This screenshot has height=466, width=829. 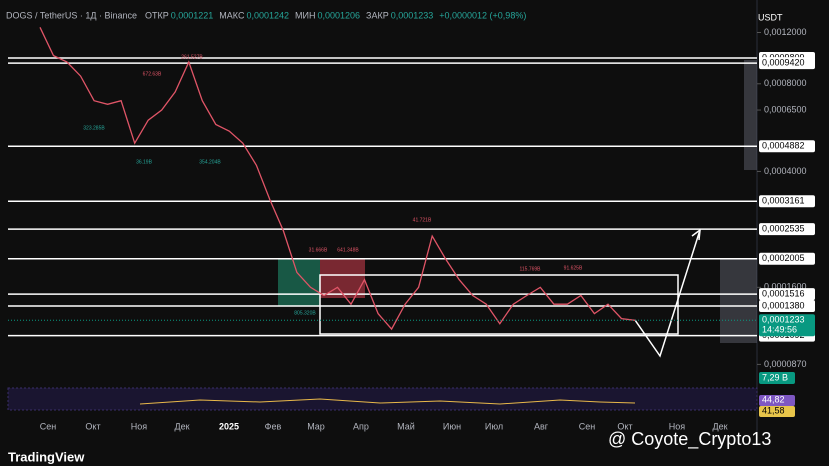 What do you see at coordinates (305, 15) in the screenshot?
I see `ohlc-key: МИН` at bounding box center [305, 15].